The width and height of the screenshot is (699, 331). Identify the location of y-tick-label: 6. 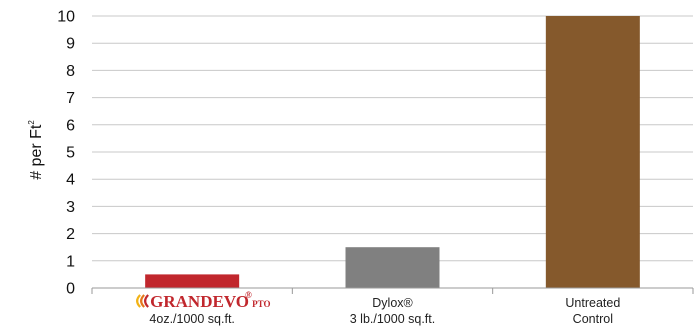
(70, 125).